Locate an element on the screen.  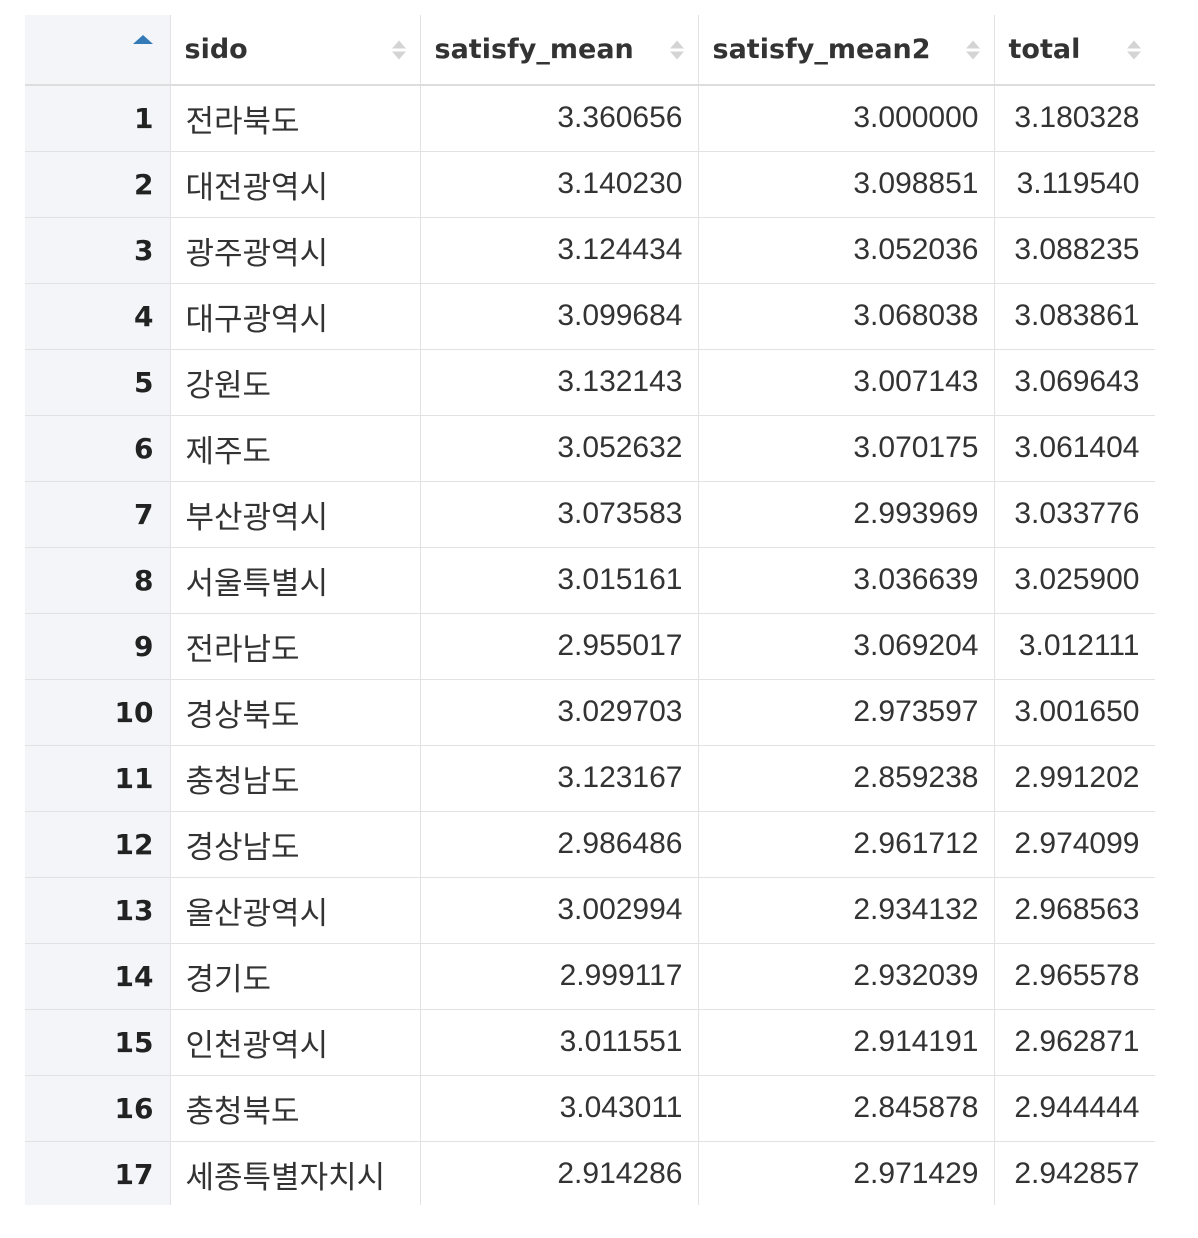
cell-total: 3.180328 is located at coordinates (1074, 118).